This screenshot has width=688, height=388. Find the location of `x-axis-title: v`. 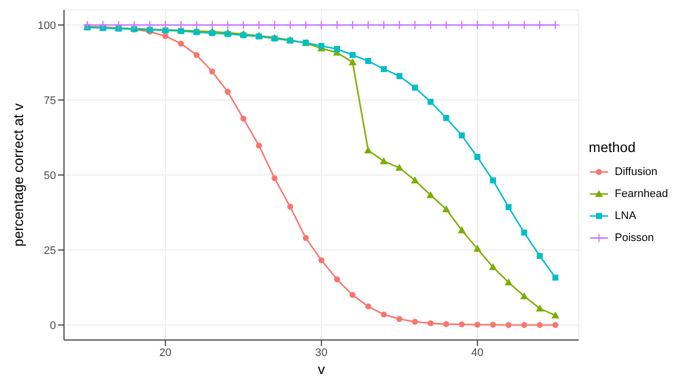

x-axis-title: v is located at coordinates (321, 369).